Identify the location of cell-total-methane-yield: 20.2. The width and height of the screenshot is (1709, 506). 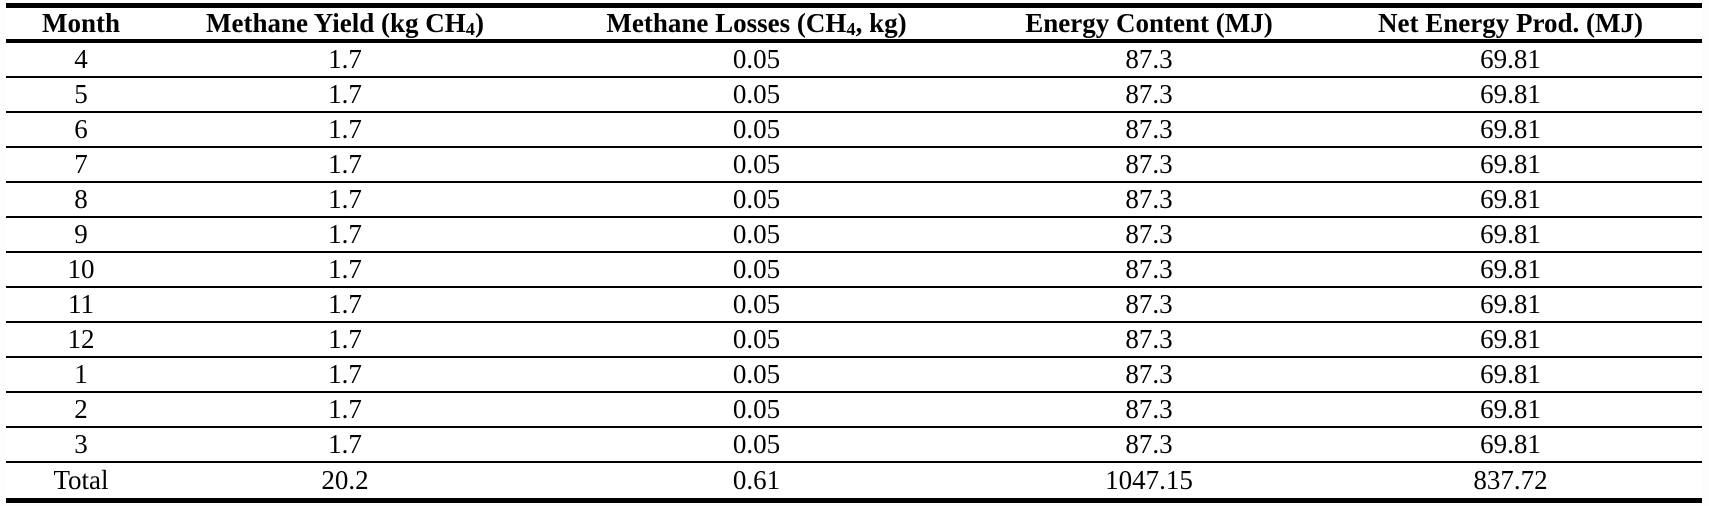
(345, 482).